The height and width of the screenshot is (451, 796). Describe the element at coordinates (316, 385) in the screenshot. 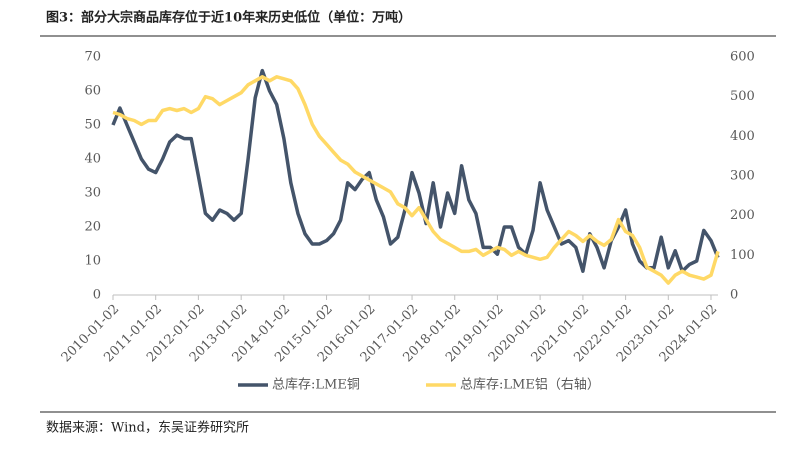

I see `legend-label: 总库存:LME铜` at that location.